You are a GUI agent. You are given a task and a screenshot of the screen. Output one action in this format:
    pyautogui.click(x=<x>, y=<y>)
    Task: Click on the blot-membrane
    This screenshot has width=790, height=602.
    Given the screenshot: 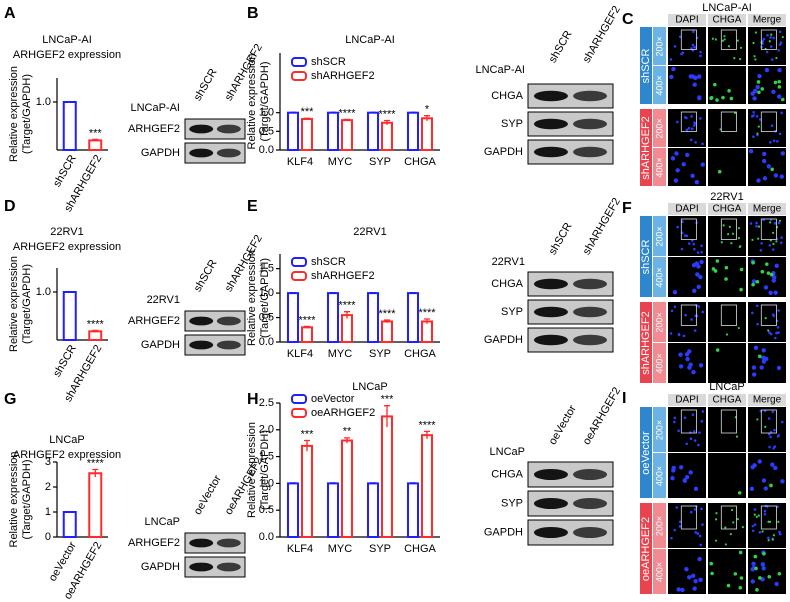 What is the action you would take?
    pyautogui.click(x=215, y=129)
    